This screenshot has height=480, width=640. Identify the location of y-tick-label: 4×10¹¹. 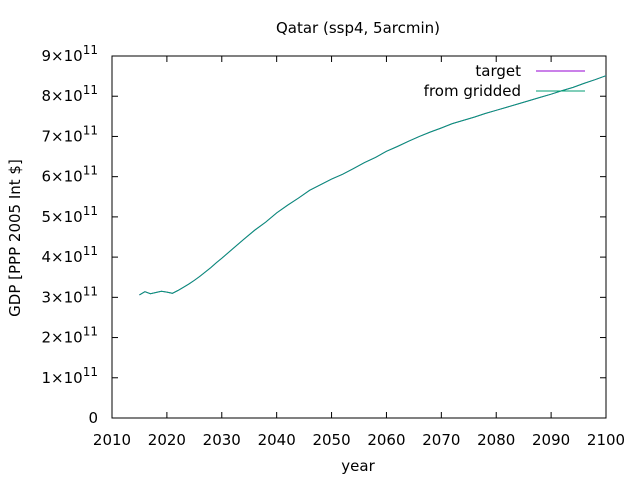
(70, 255).